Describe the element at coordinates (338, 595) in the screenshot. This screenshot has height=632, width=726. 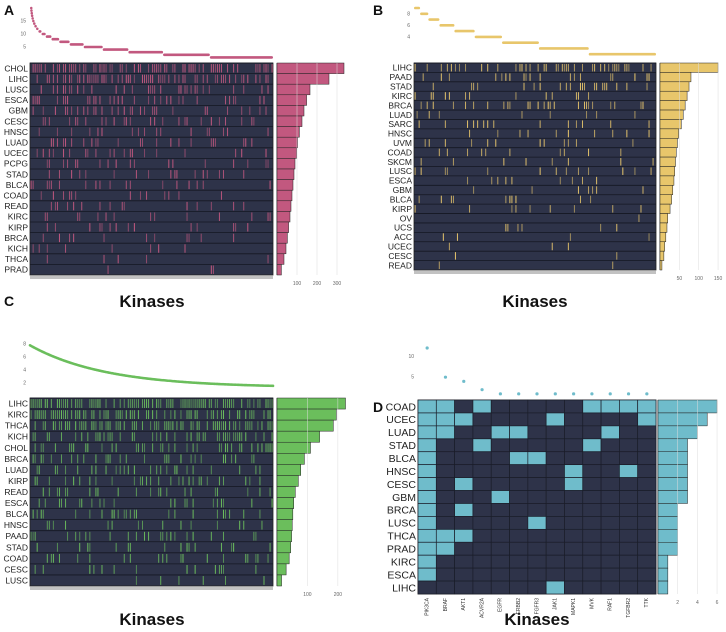
I see `bar-axis-tick: 200` at that location.